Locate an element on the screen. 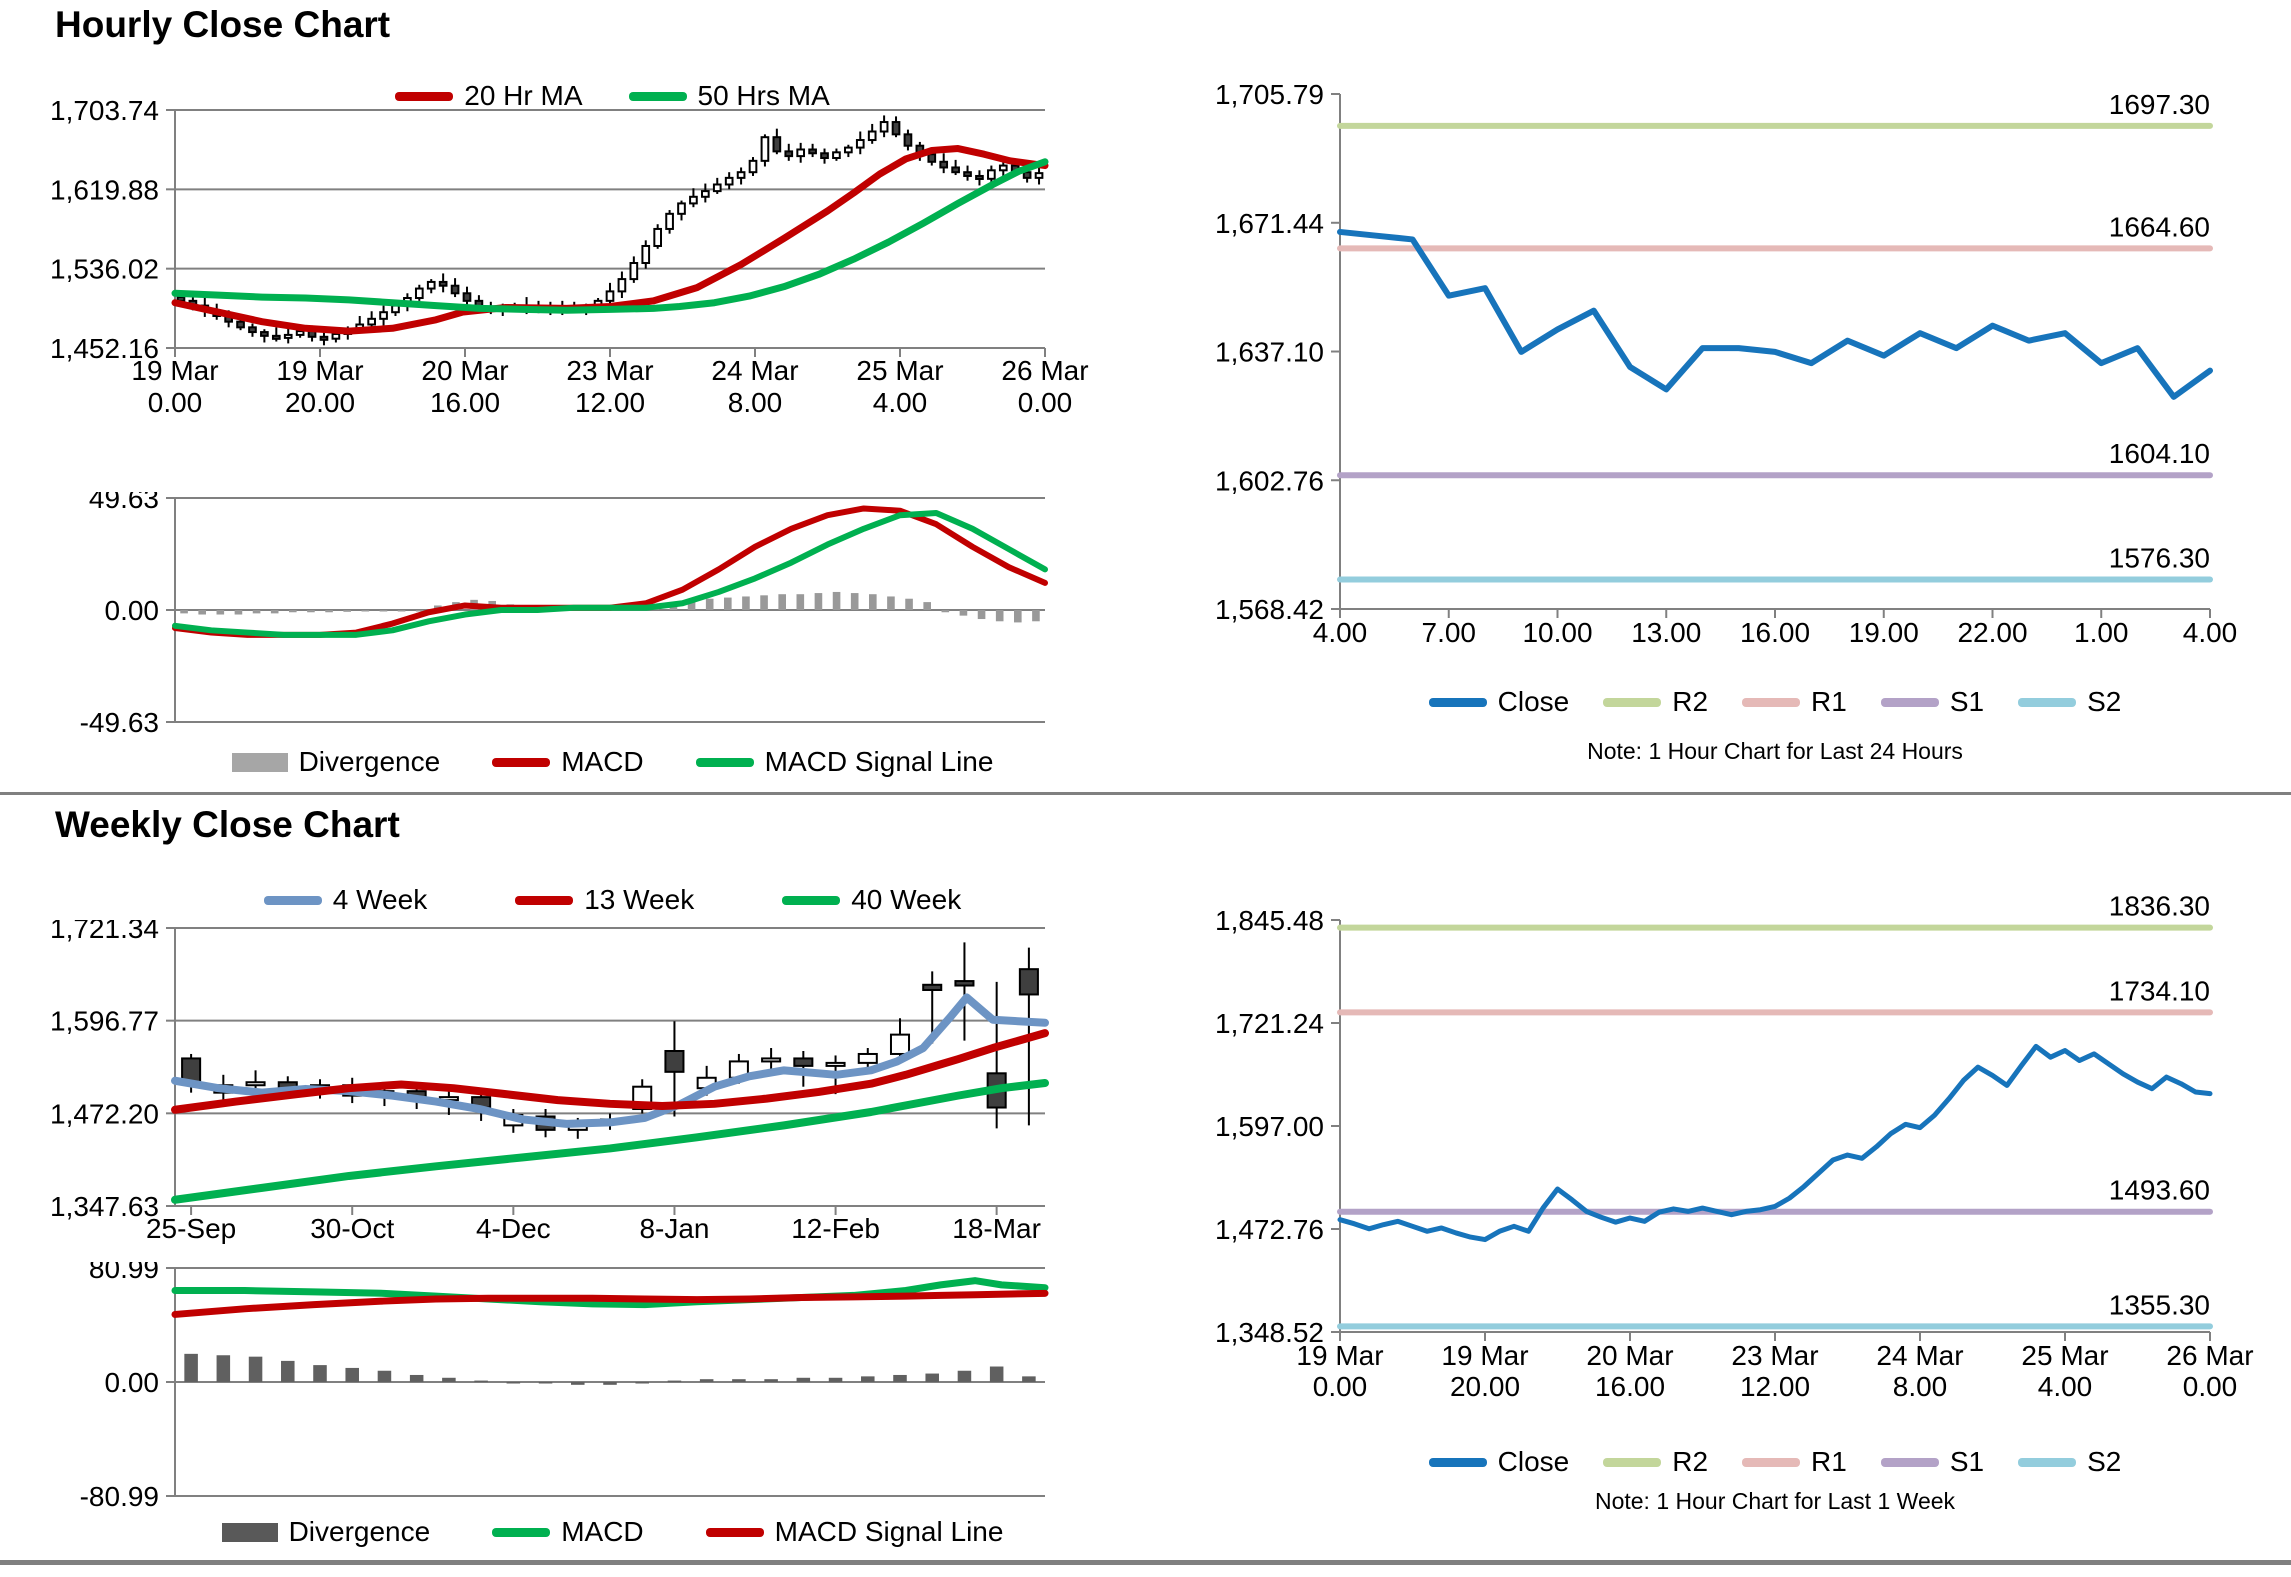 This screenshot has height=1577, width=2291. weekly-pivot-note: Note: 1 Hour Chart for Last 1 Week is located at coordinates (1775, 1501).